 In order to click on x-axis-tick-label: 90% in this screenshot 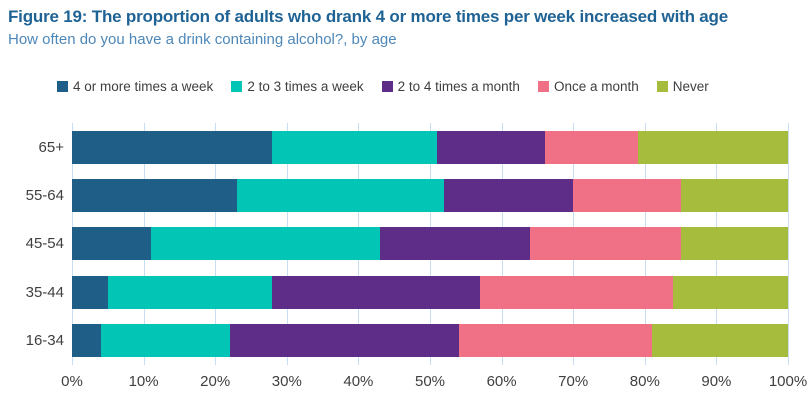, I will do `click(716, 381)`.